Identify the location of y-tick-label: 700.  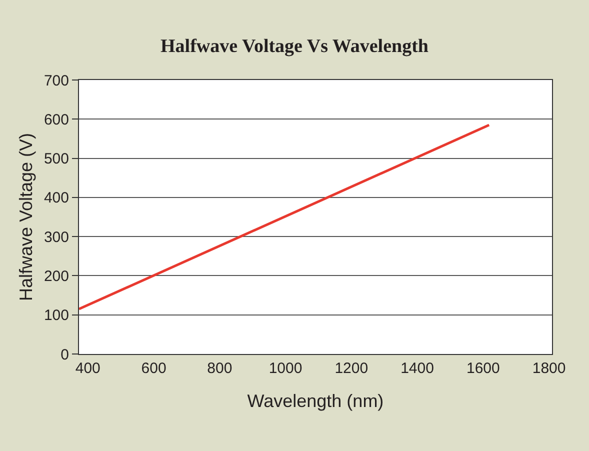
(56, 81).